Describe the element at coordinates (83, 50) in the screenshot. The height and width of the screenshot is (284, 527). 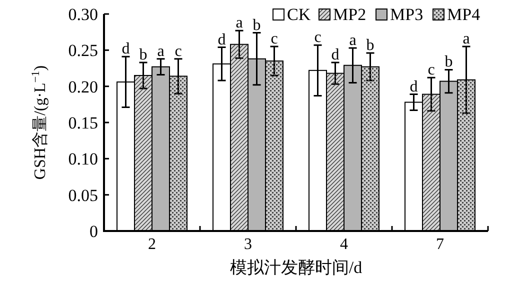
I see `y-tick-label: 0.25` at that location.